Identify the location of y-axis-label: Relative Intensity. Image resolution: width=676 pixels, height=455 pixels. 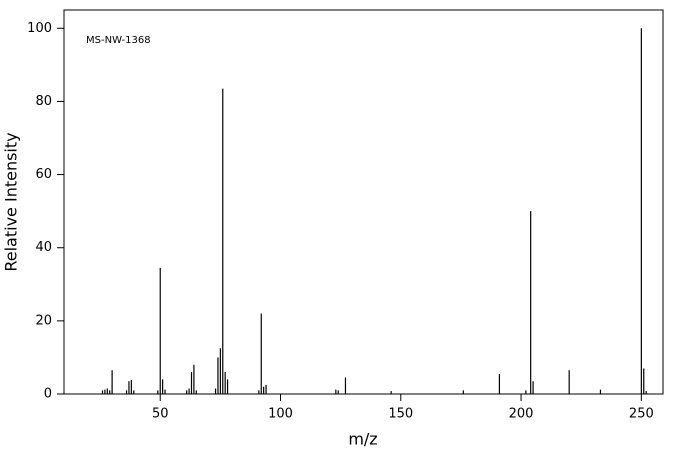
(11, 201).